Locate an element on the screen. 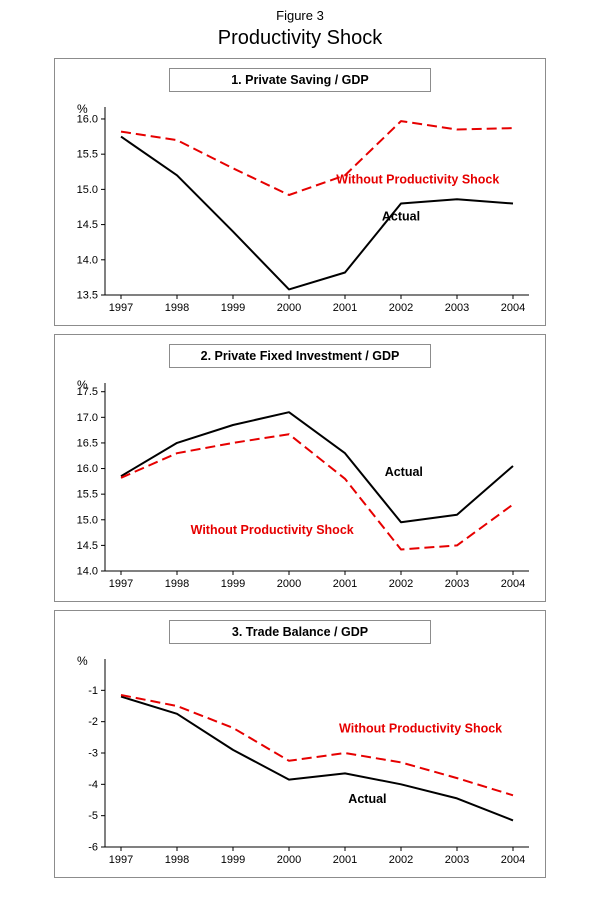 Image resolution: width=600 pixels, height=900 pixels. y-tick-label: 17.0 is located at coordinates (87, 418).